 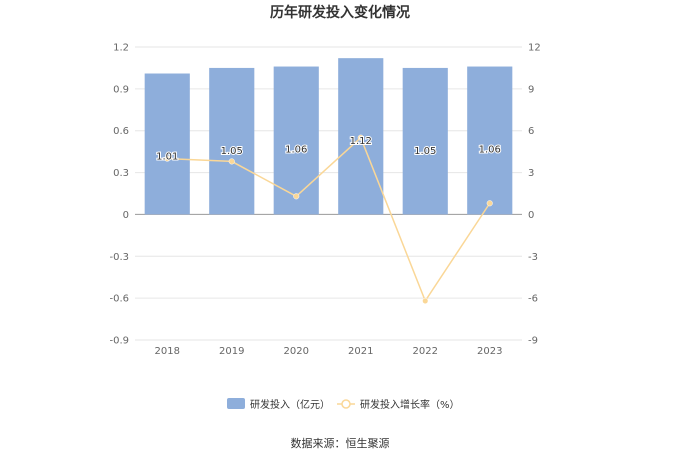 What do you see at coordinates (236, 403) in the screenshot?
I see `legend-bar-swatch` at bounding box center [236, 403].